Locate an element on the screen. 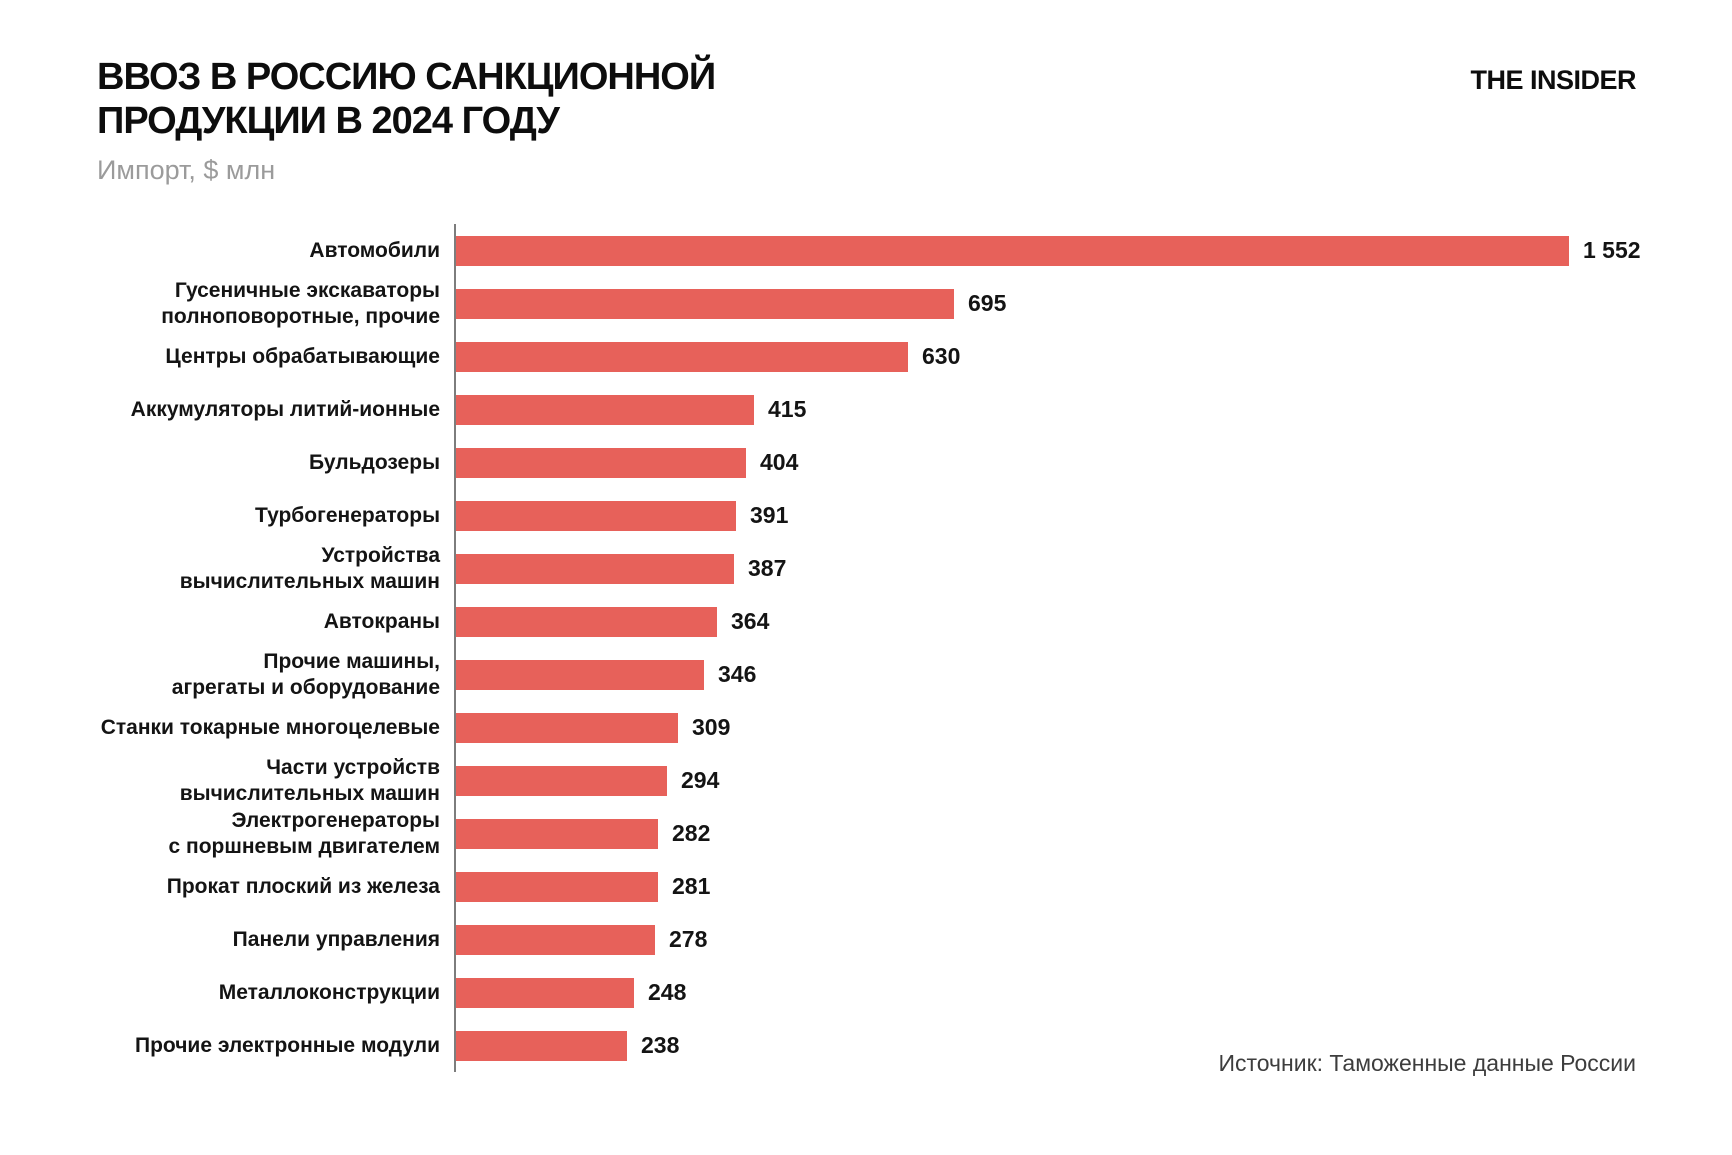 This screenshot has height=1155, width=1732. chart-row: Аккумуляторы литий-ионные 415 is located at coordinates (866, 410).